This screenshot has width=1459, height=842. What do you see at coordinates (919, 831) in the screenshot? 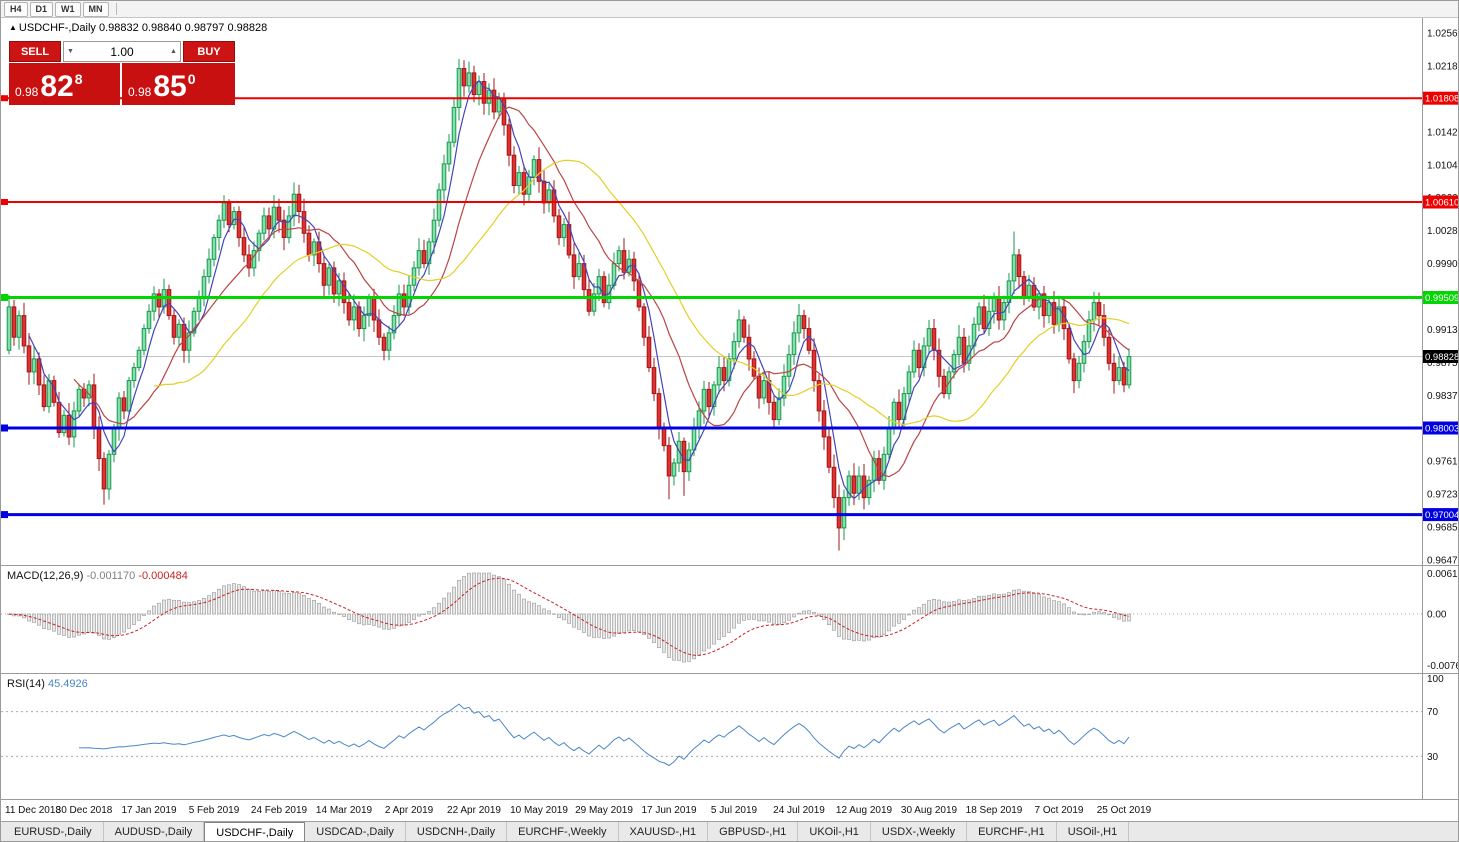
I see `chart-tab-usdx-weekly: USDX-,Weekly` at bounding box center [919, 831].